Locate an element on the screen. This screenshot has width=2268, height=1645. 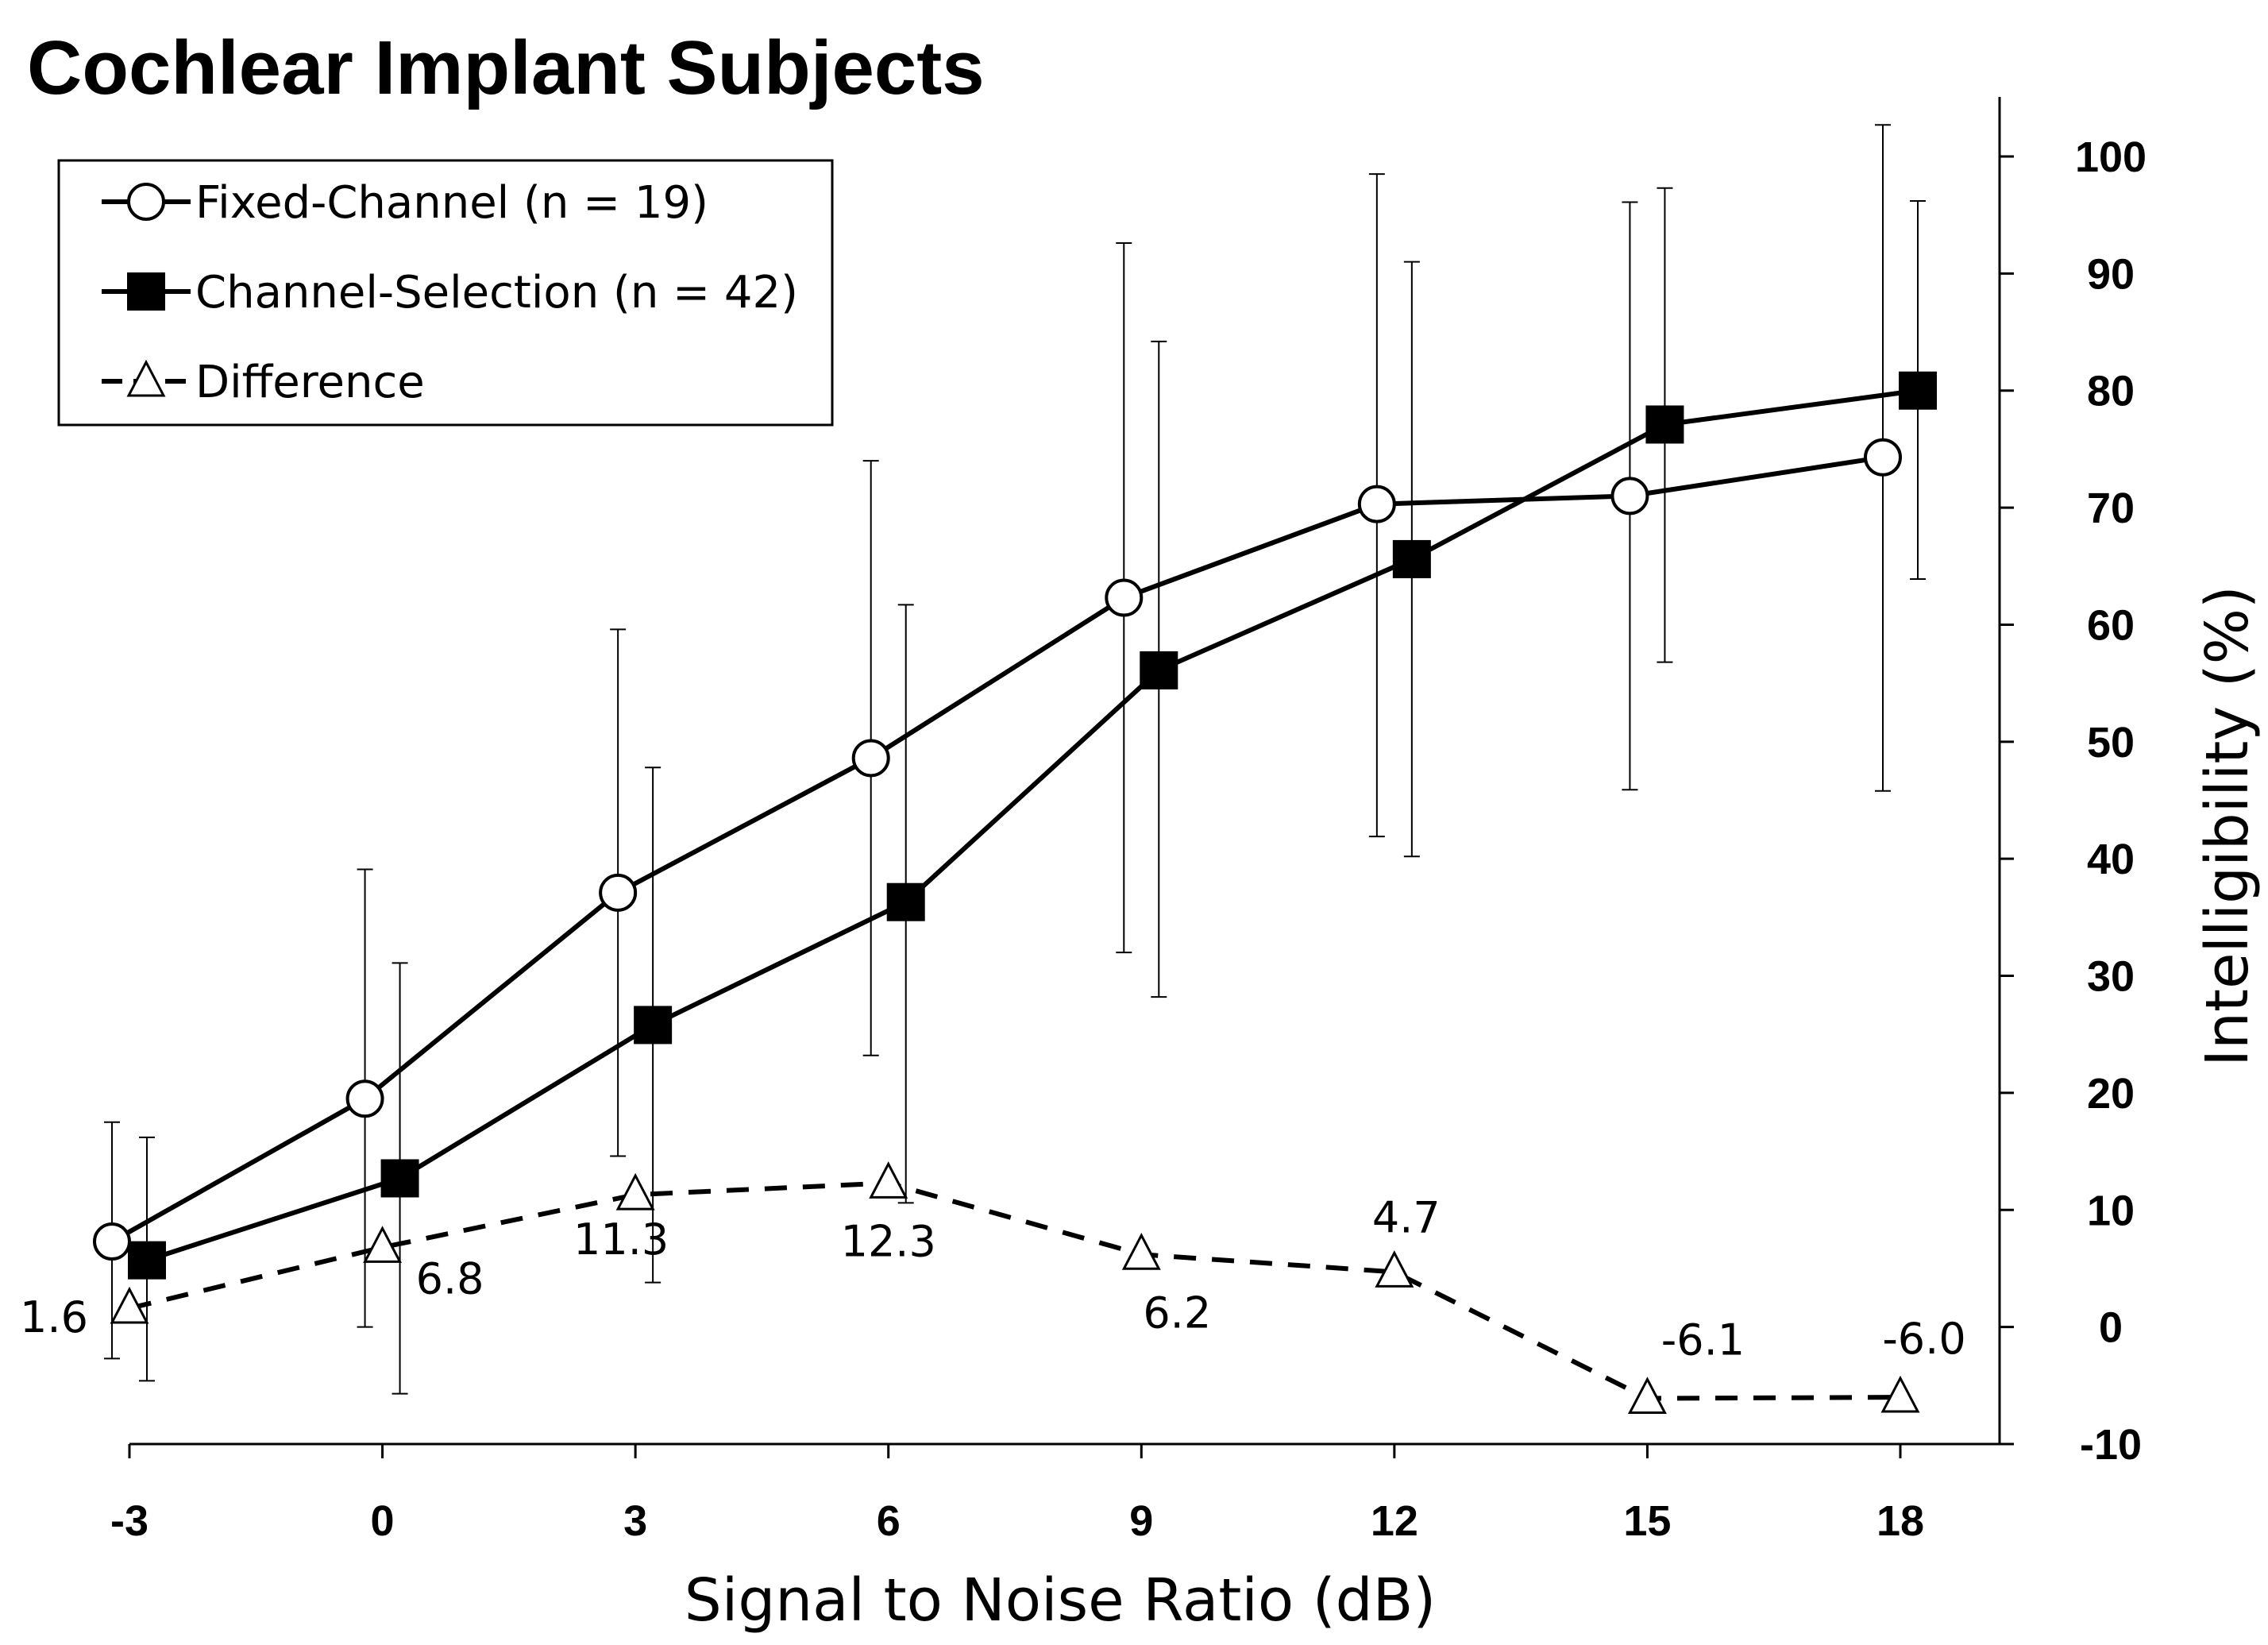
data-label: 1.6 is located at coordinates (54, 1317).